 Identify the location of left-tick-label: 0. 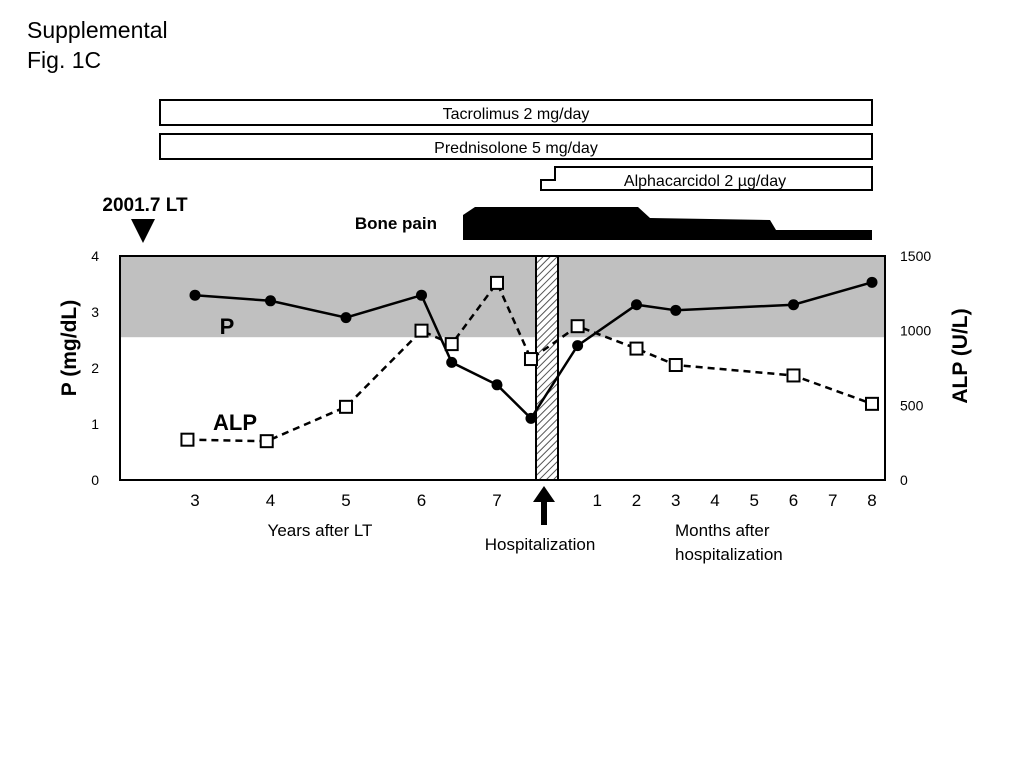
(95, 480).